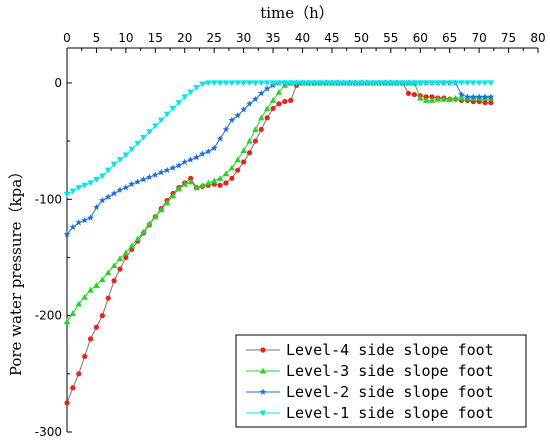 The width and height of the screenshot is (550, 444). I want to click on y-tick-label: -300, so click(48, 432).